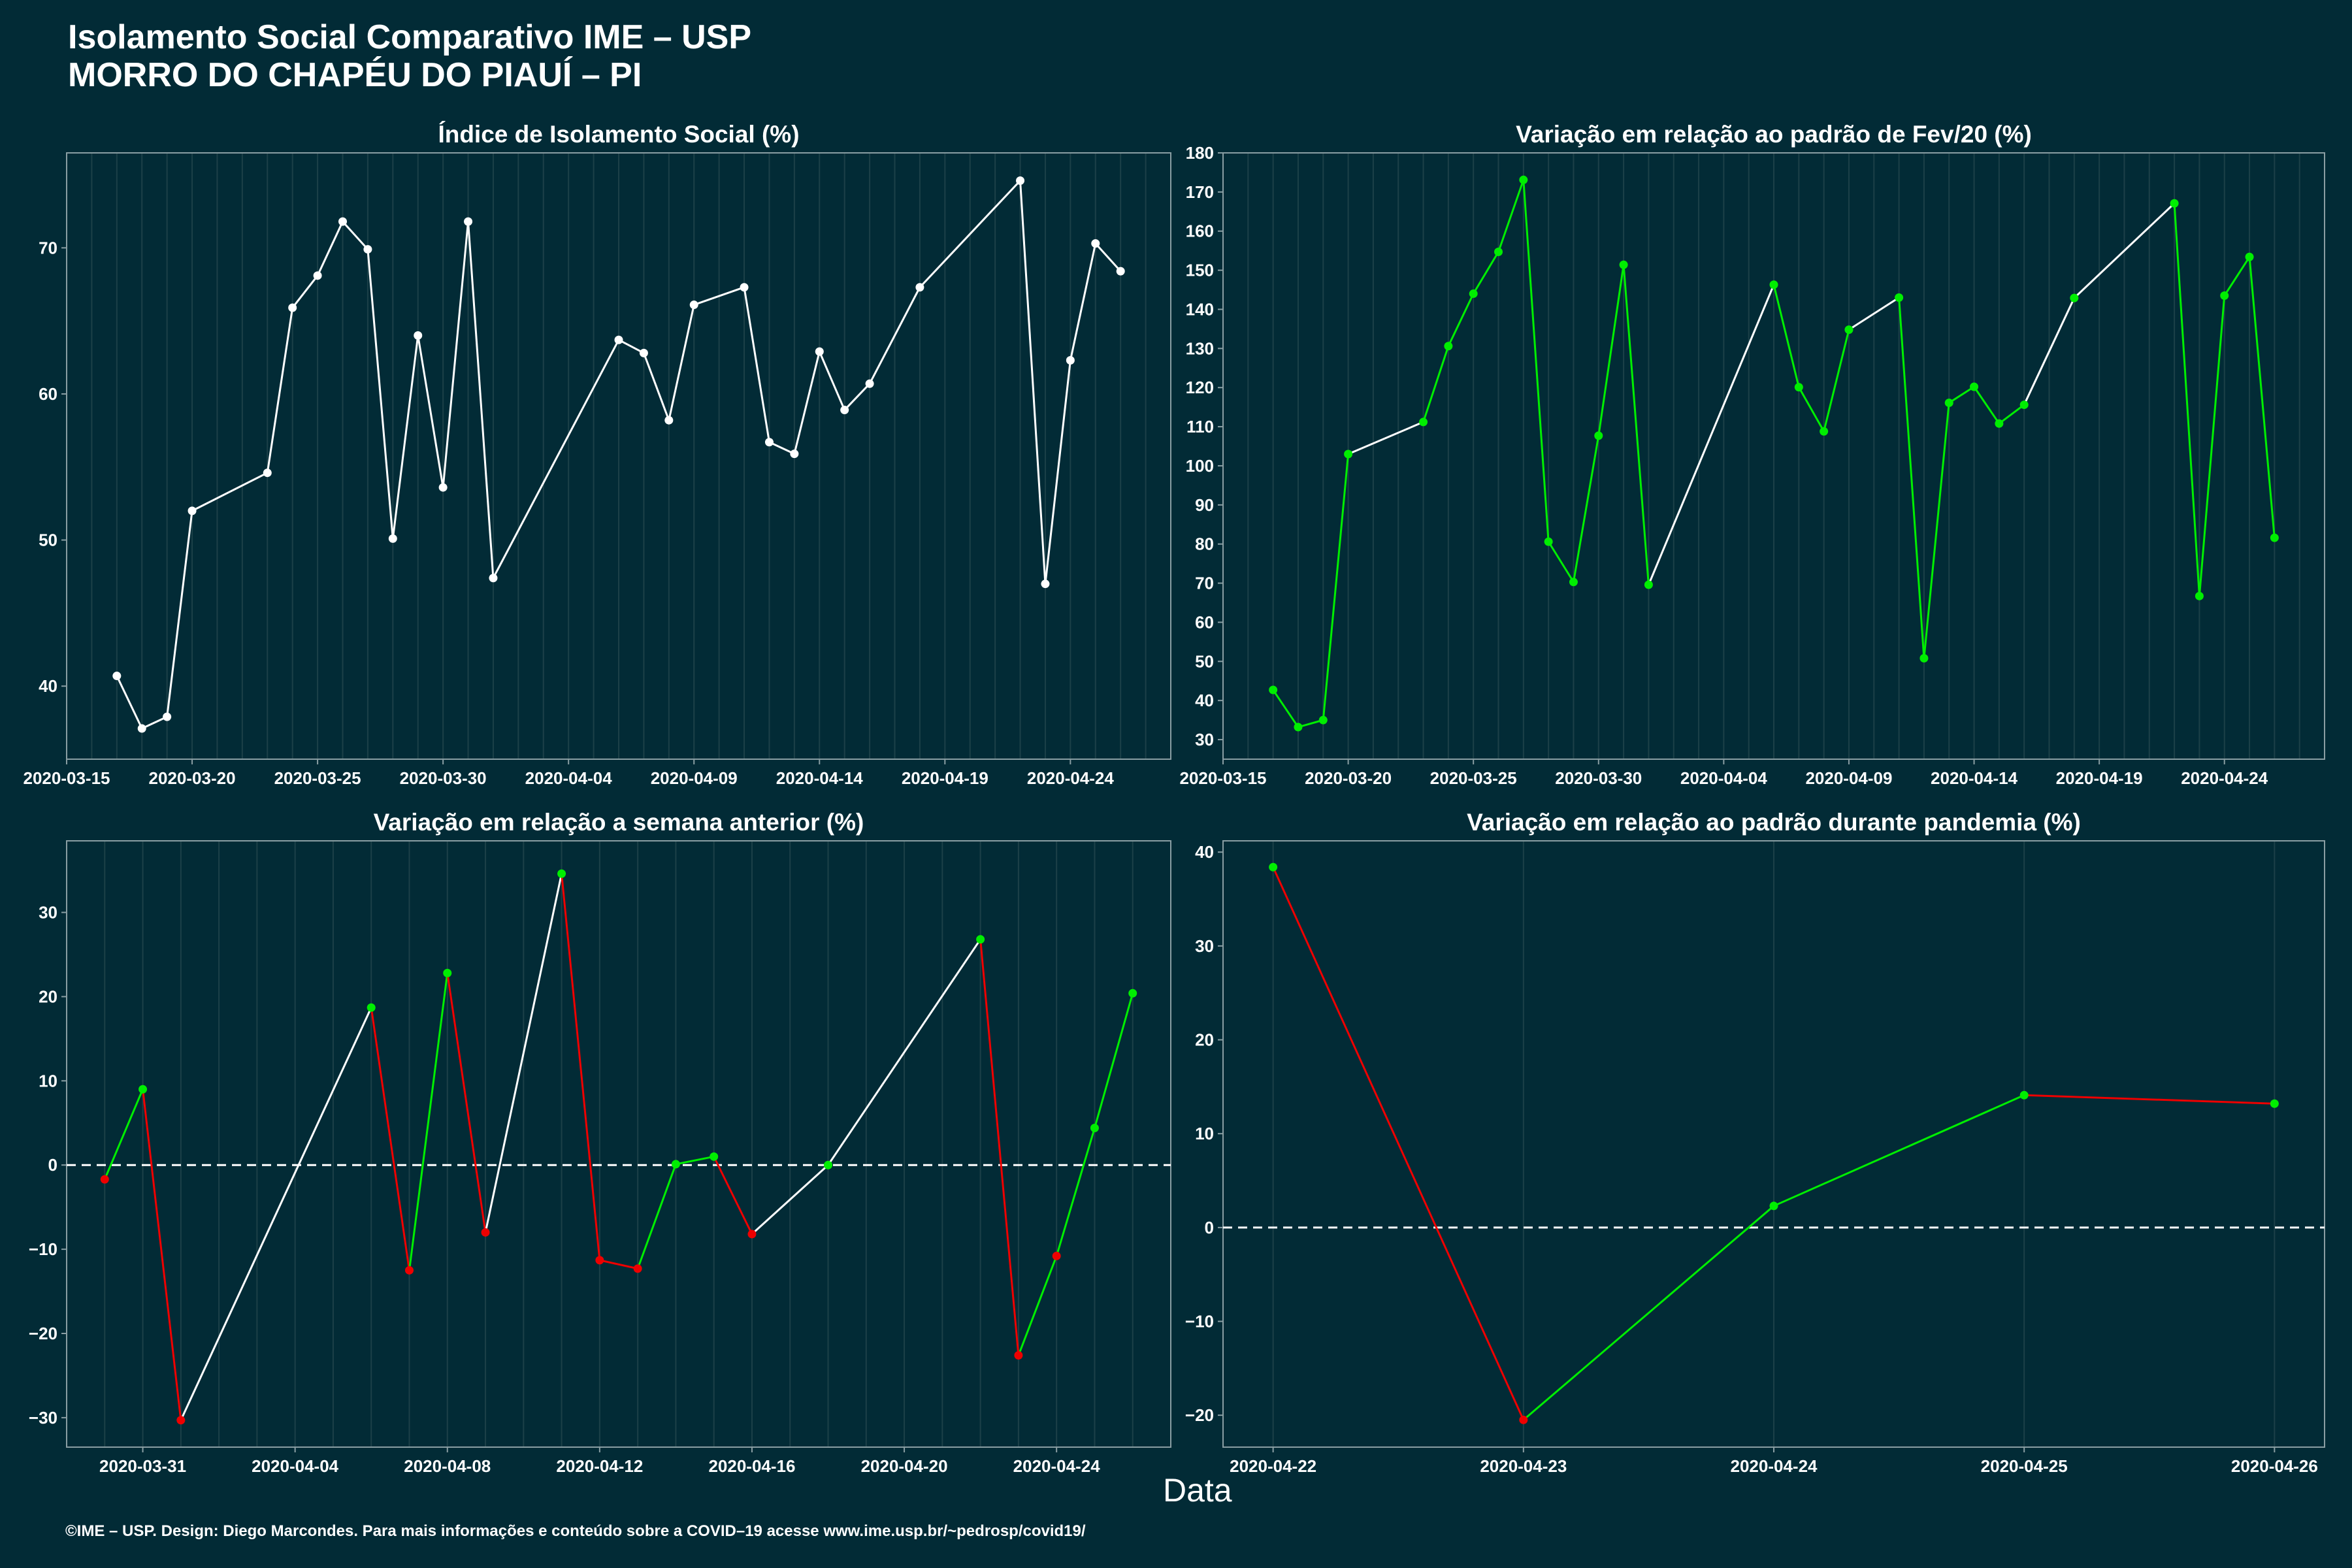  What do you see at coordinates (618, 134) in the screenshot?
I see `chart-title: Índice de Isolamento Social (%)` at bounding box center [618, 134].